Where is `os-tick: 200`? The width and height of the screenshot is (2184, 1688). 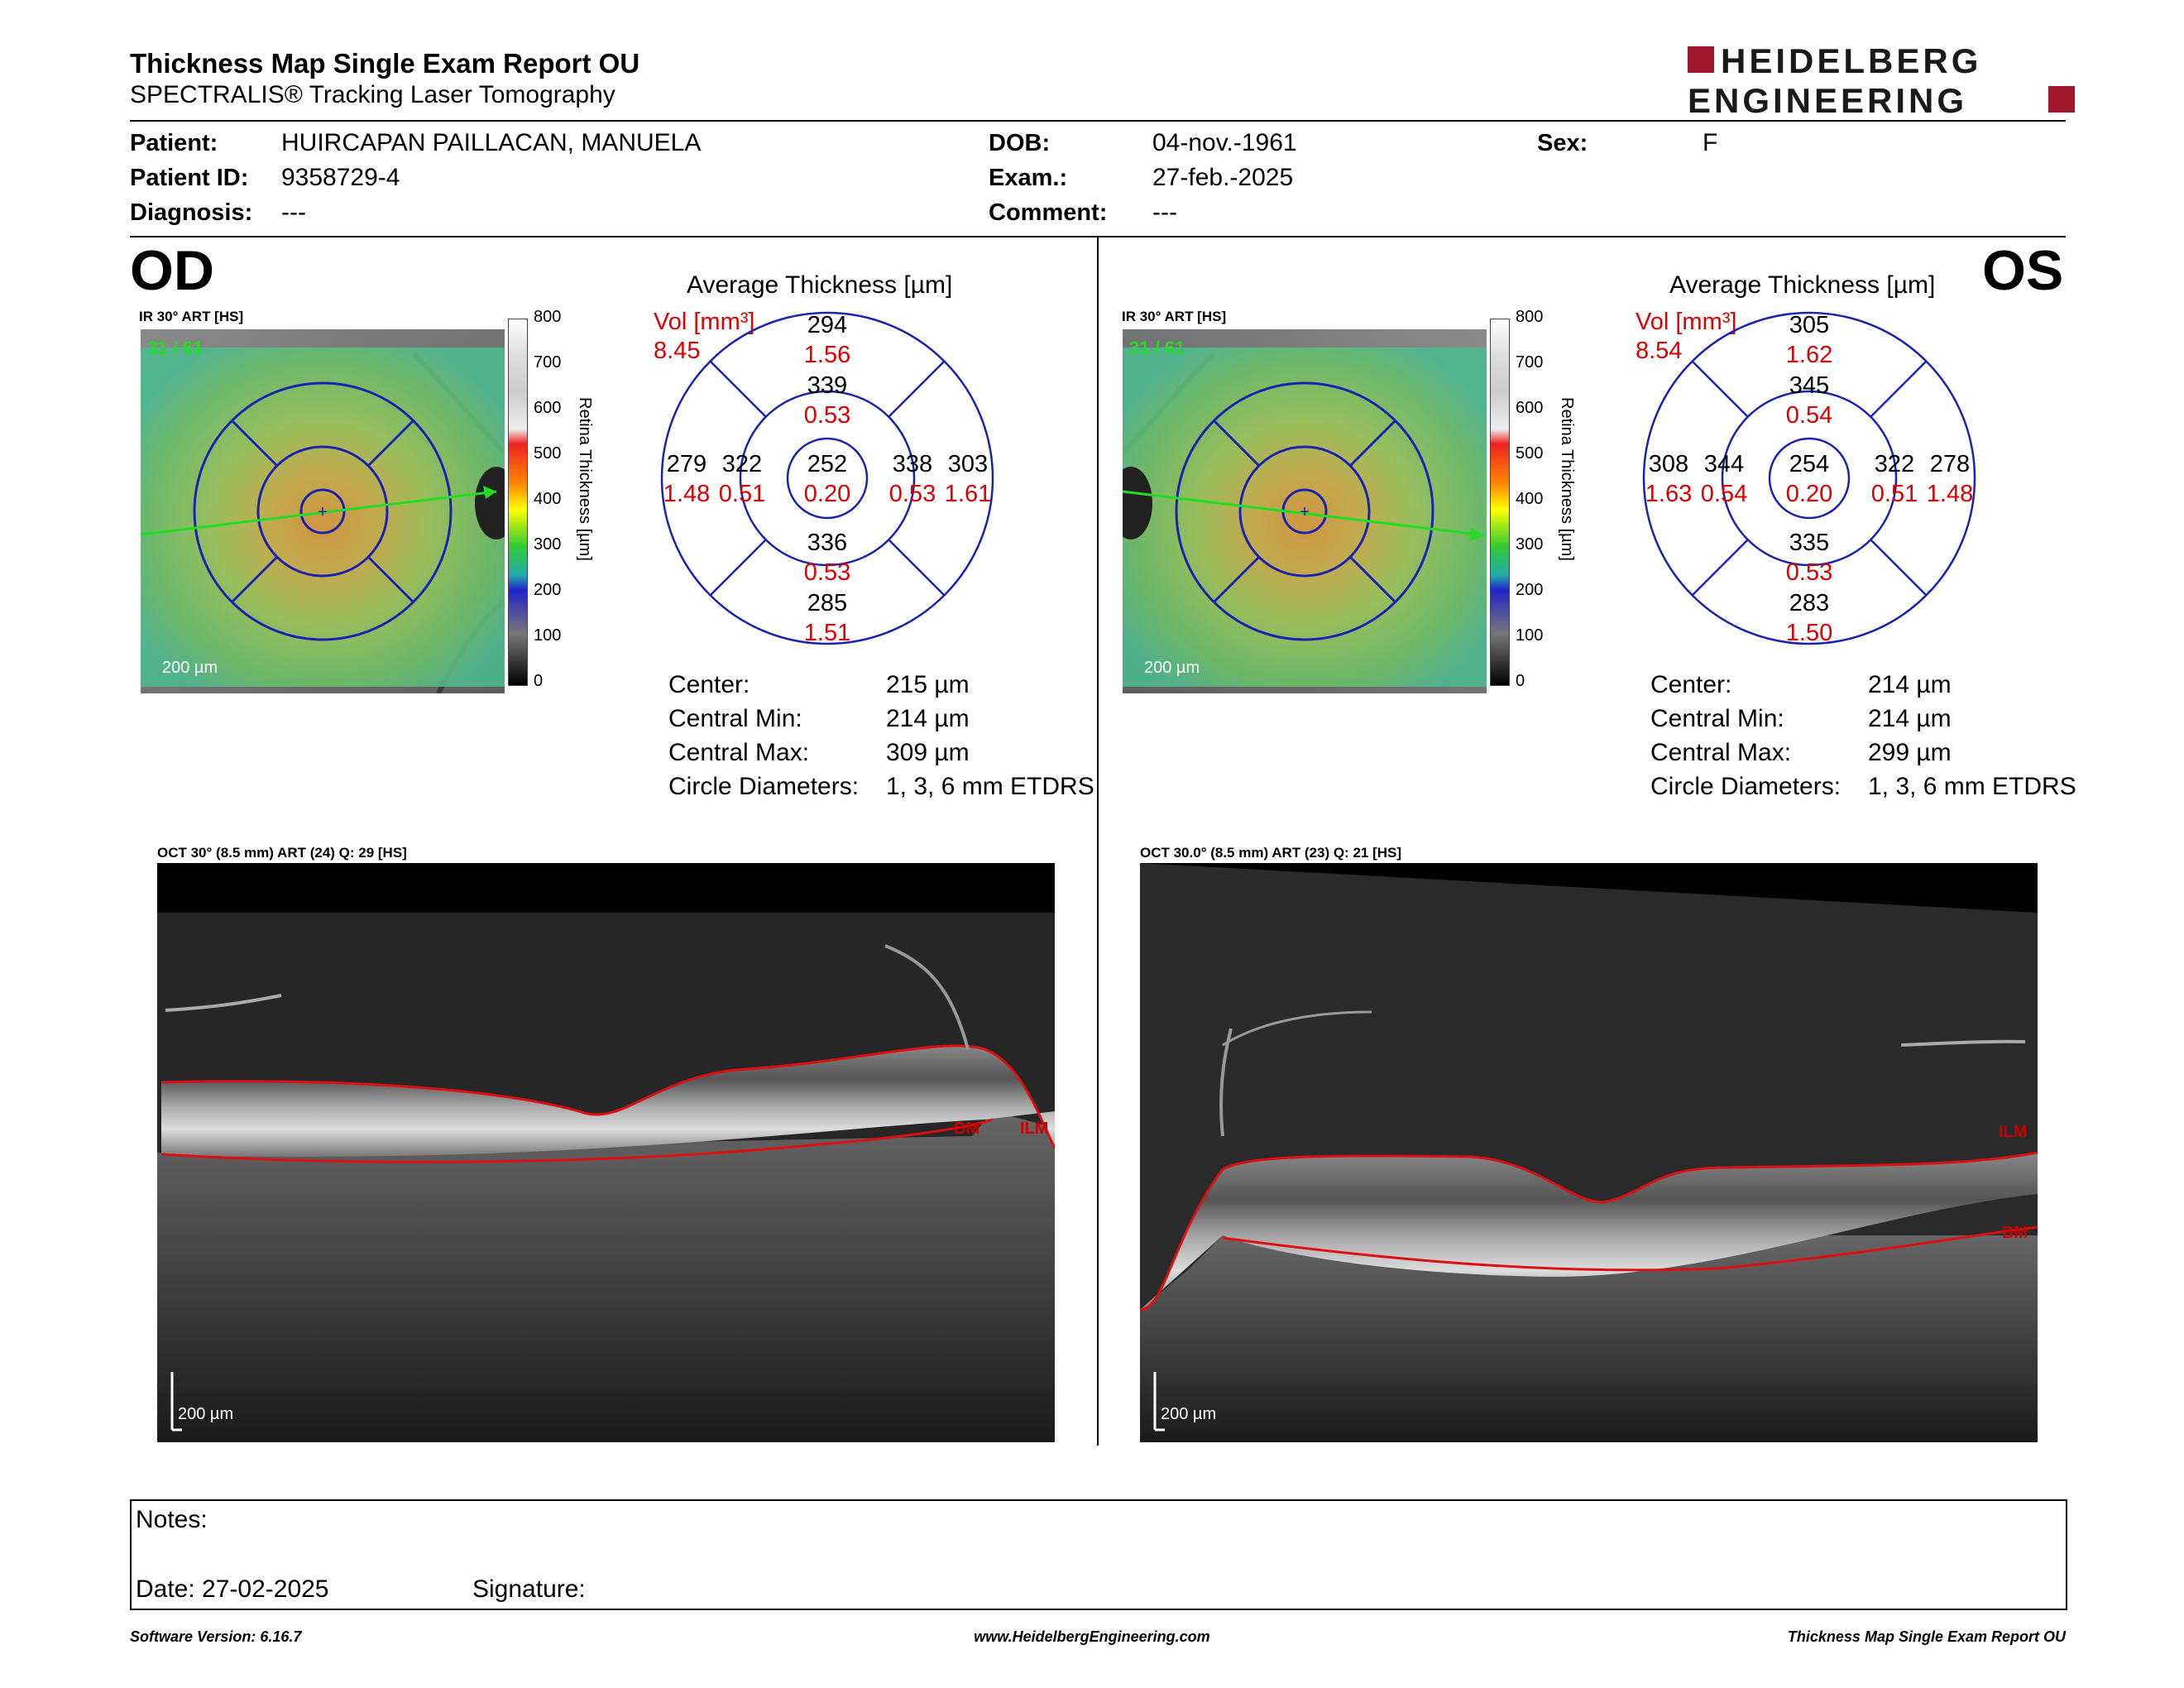 os-tick: 200 is located at coordinates (1530, 590).